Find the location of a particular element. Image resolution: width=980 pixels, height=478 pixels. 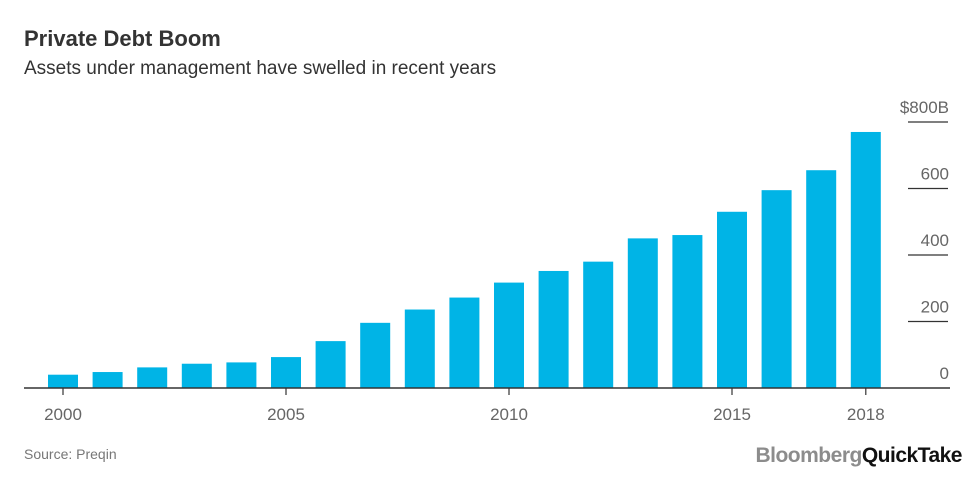

brand-logo-quicktake: QuickTake is located at coordinates (912, 455).